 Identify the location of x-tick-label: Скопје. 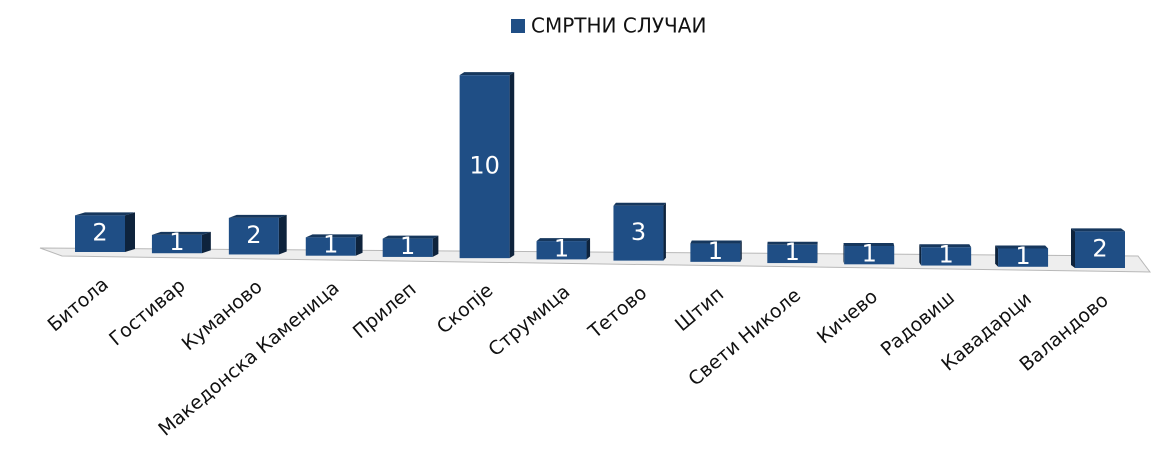
(465, 308).